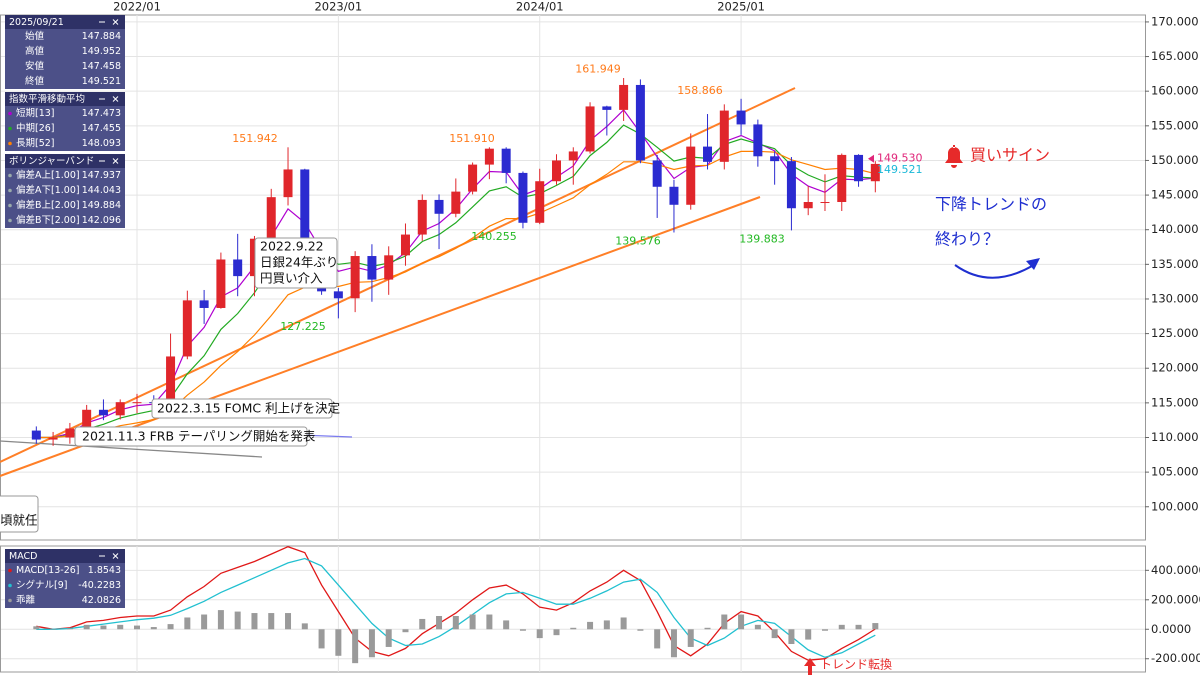 The width and height of the screenshot is (1200, 675). What do you see at coordinates (248, 408) in the screenshot?
I see `annotation-text: 2022.3.15 FOMC 利上げを決定` at bounding box center [248, 408].